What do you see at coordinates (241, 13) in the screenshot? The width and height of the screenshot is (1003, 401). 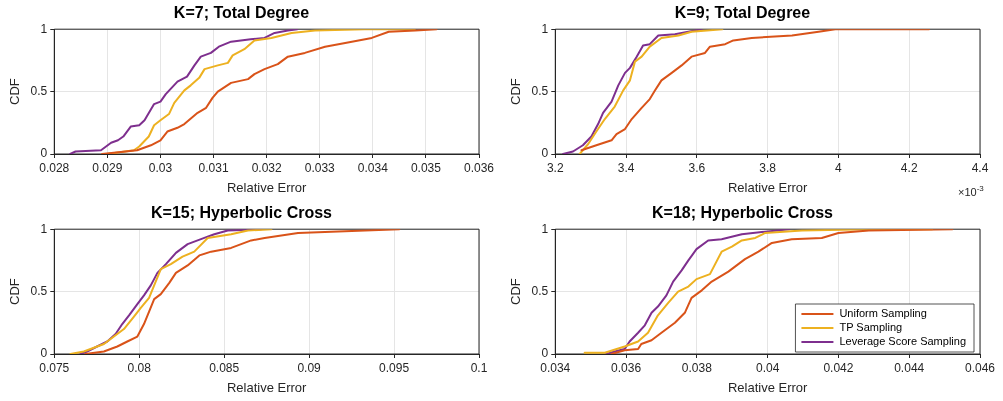 I see `chart-title: K=7; Total Degree` at bounding box center [241, 13].